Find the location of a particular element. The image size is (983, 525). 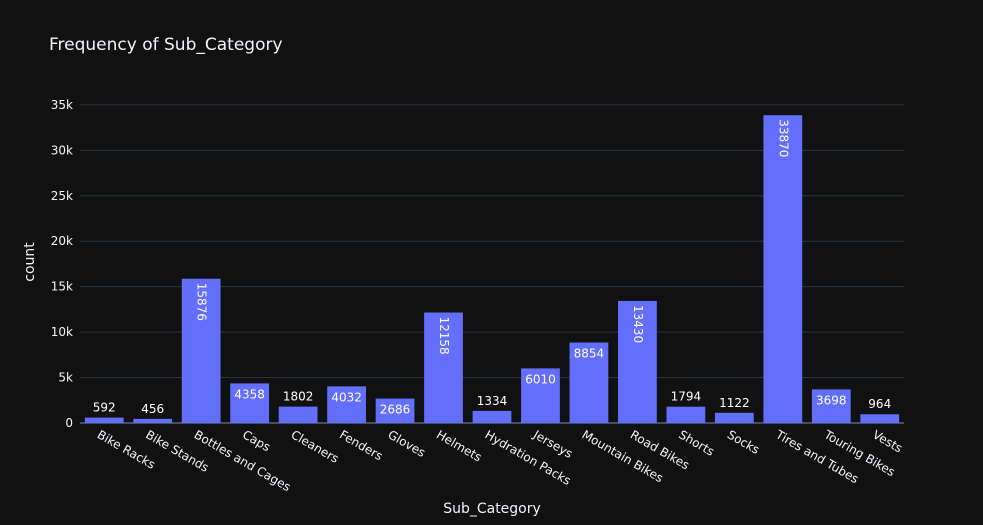

y-tick-label: 35k is located at coordinates (62, 105).